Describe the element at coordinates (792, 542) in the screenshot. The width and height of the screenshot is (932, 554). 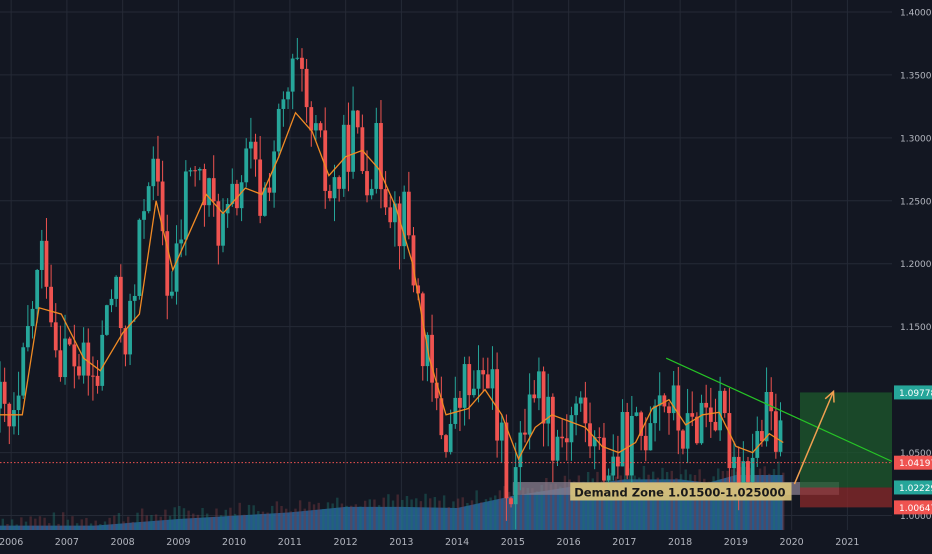
I see `time-tick-label: 2020` at that location.